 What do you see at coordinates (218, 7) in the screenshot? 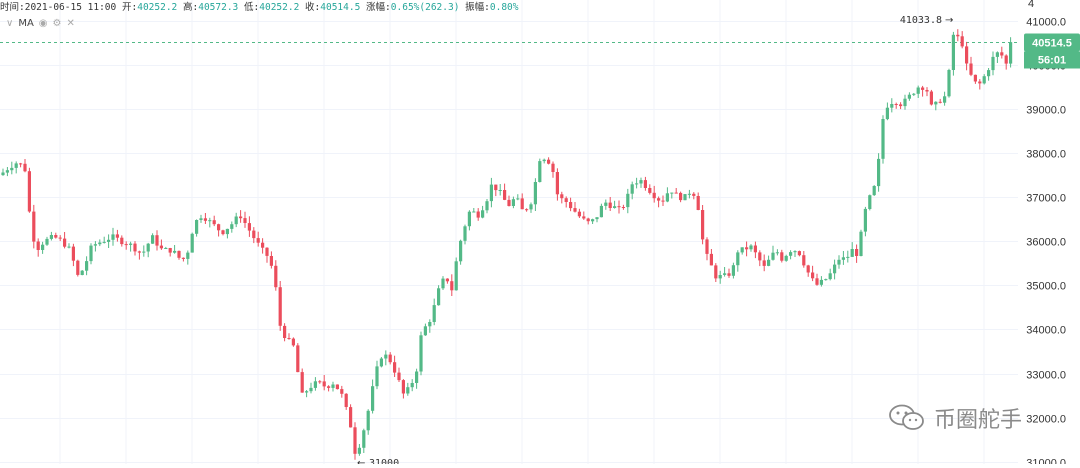
I see `high-value: 40572.3` at bounding box center [218, 7].